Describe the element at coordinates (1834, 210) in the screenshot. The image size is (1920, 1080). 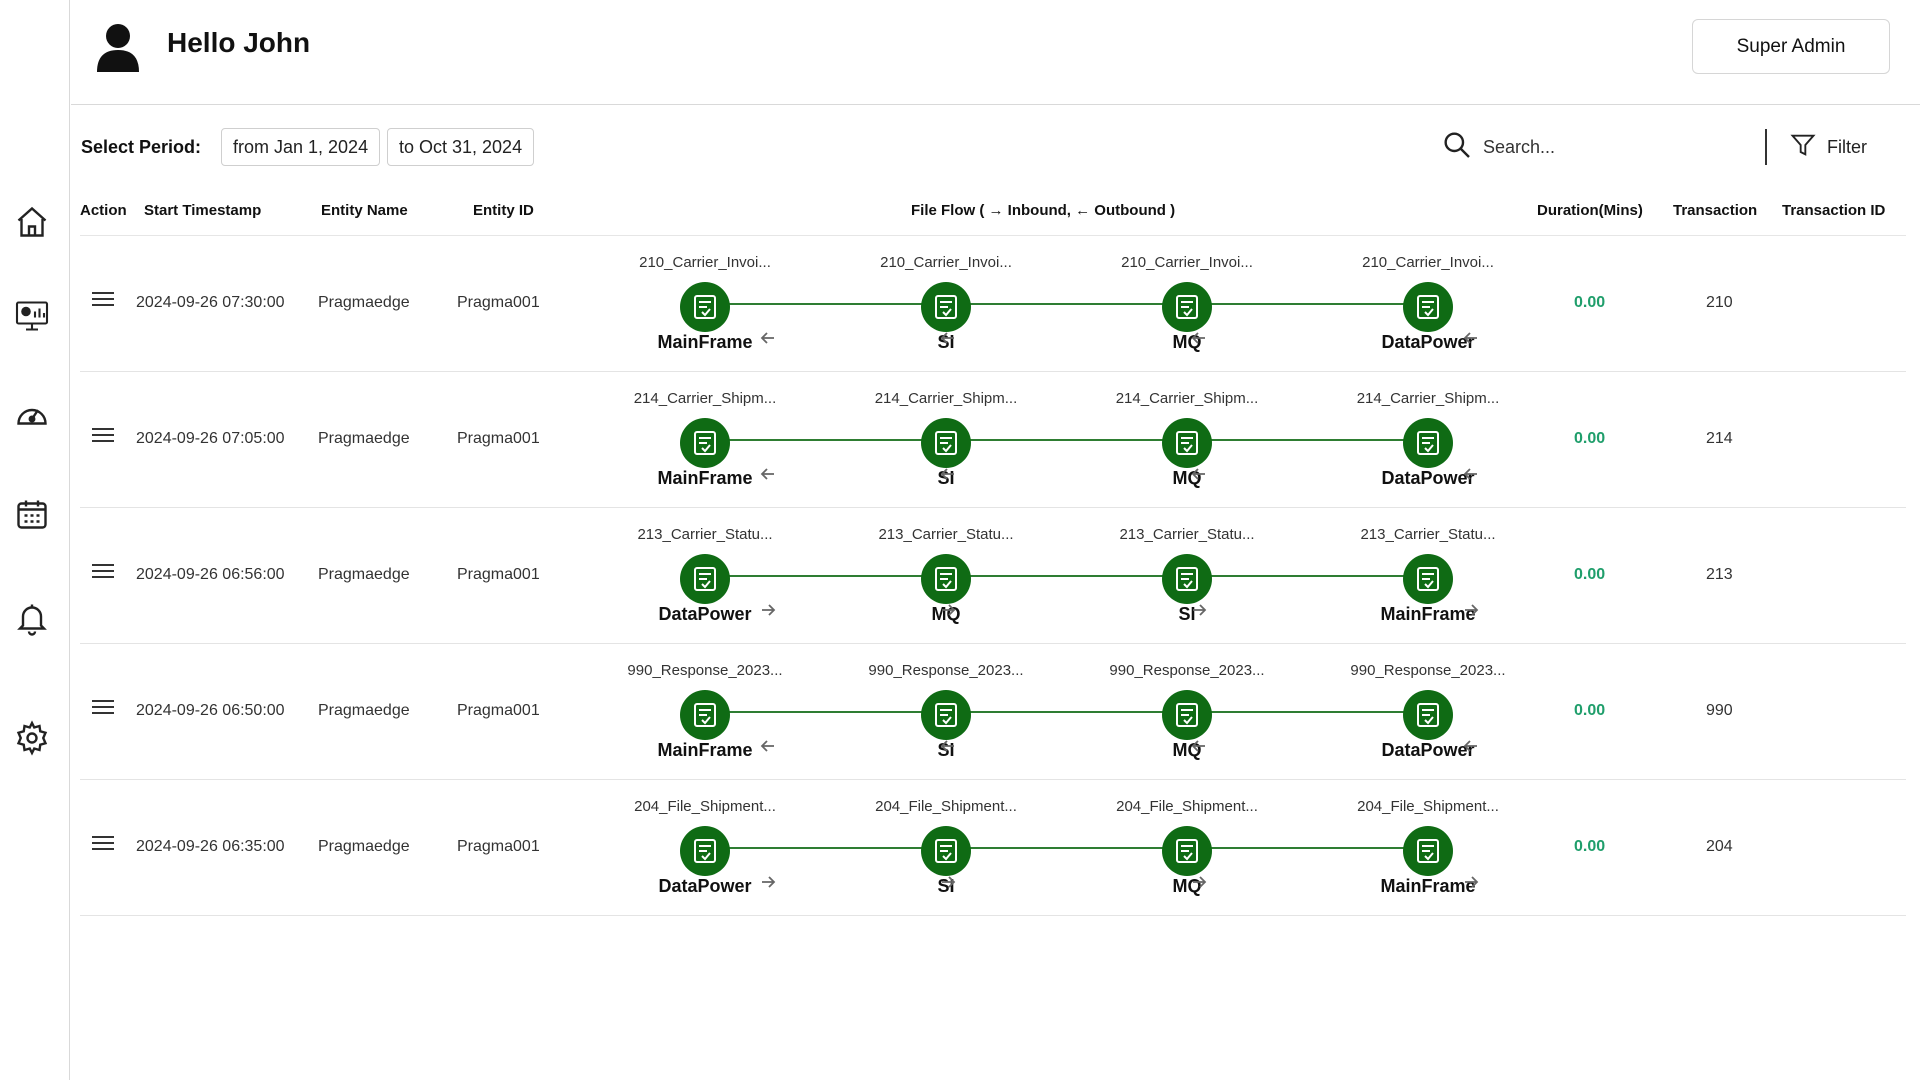
I see `col-transaction-id: Transaction ID` at that location.